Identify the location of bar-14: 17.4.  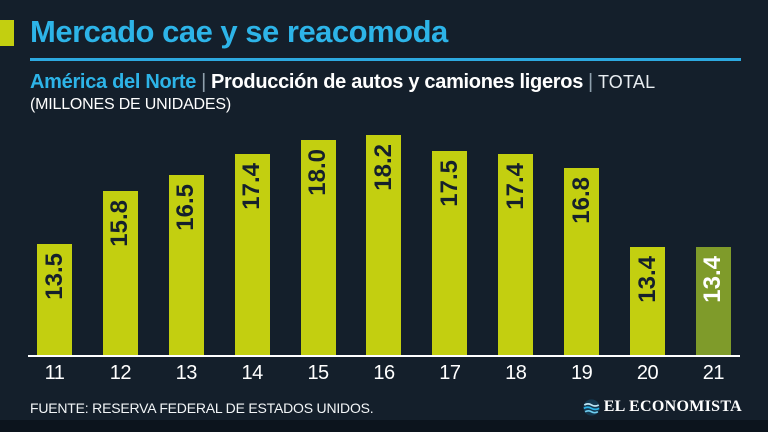
(252, 255).